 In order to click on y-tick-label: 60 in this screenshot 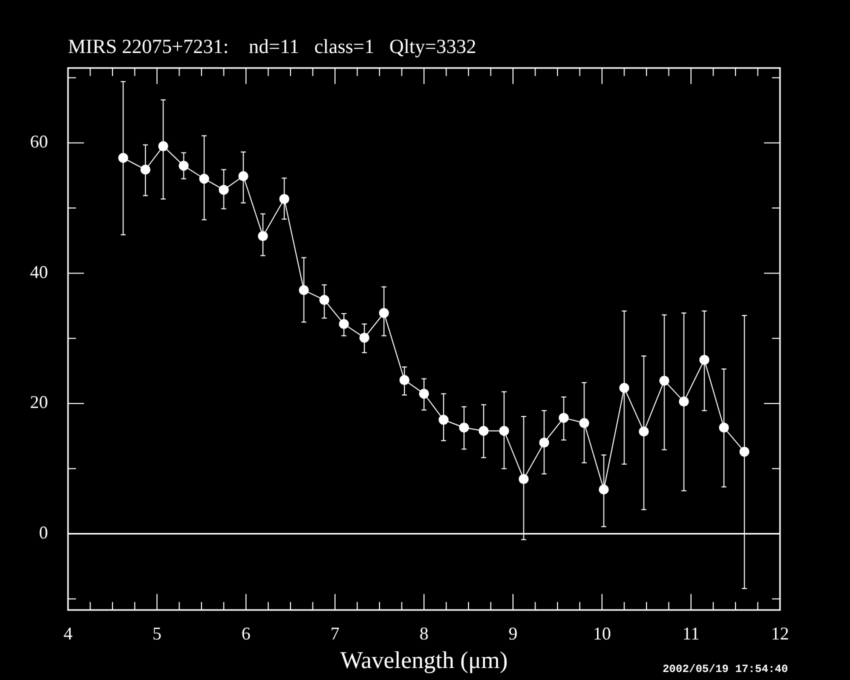, I will do `click(39, 142)`.